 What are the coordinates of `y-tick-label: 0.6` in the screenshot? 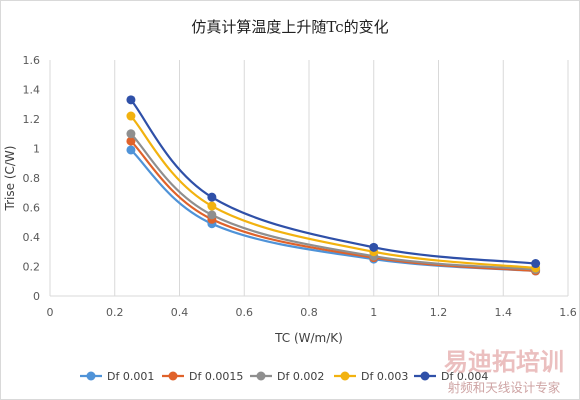 It's located at (32, 208).